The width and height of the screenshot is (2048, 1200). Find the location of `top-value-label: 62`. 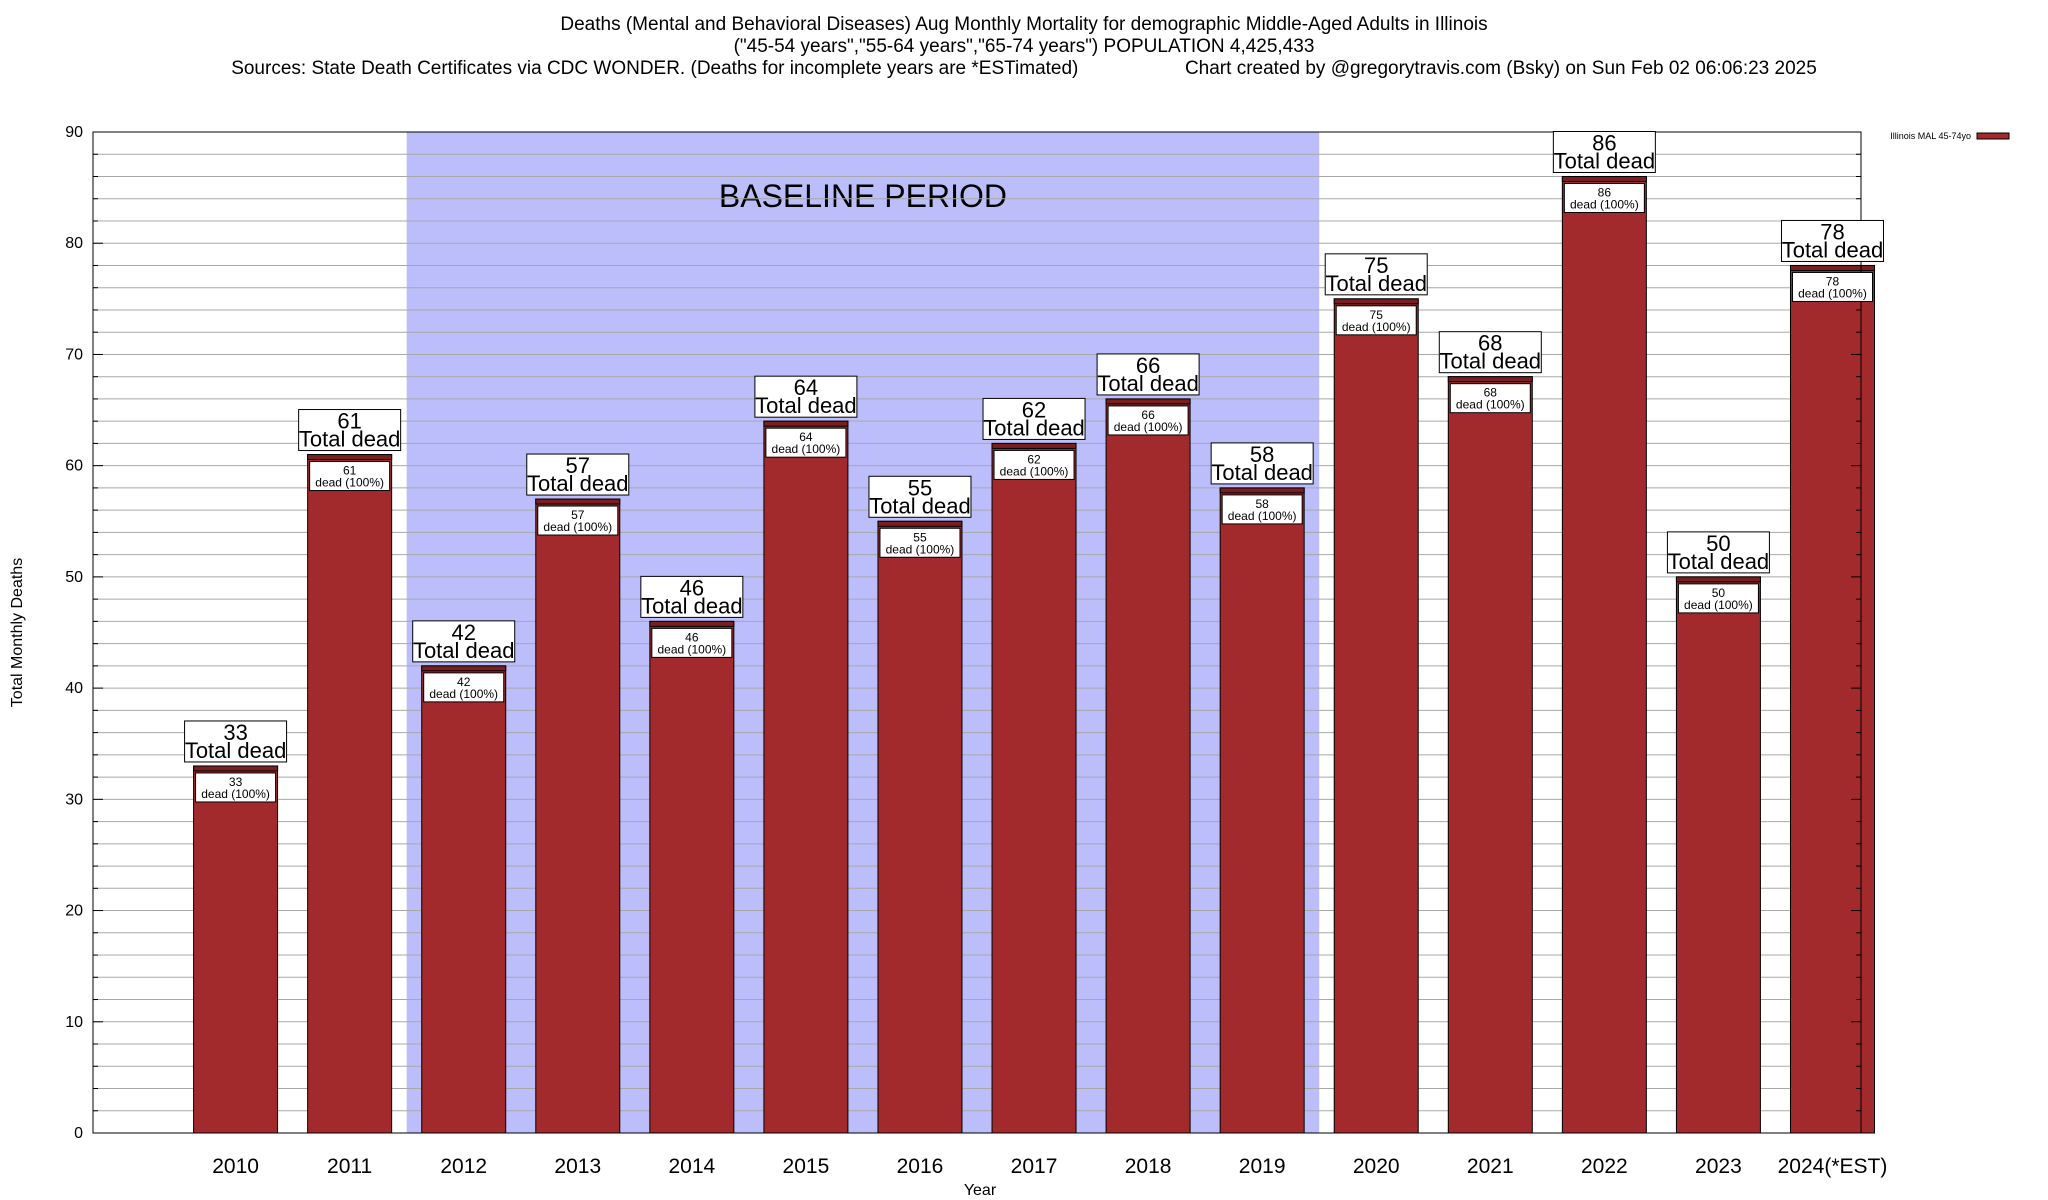

top-value-label: 62 is located at coordinates (1034, 409).